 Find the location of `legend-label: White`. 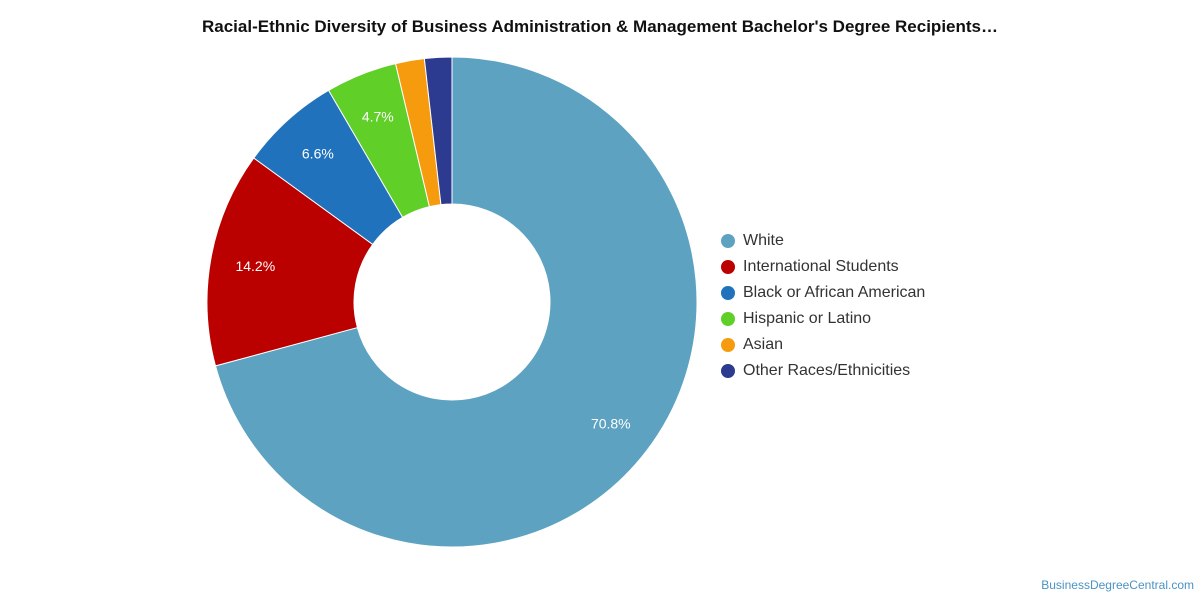

legend-label: White is located at coordinates (763, 240).